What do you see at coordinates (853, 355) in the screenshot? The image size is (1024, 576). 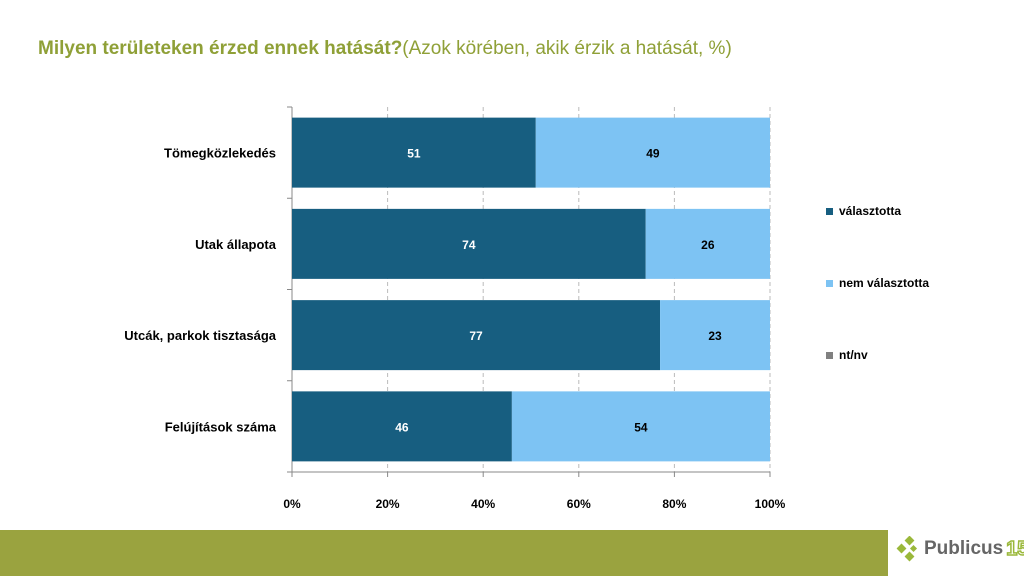 I see `legend-label: nt/nv` at bounding box center [853, 355].